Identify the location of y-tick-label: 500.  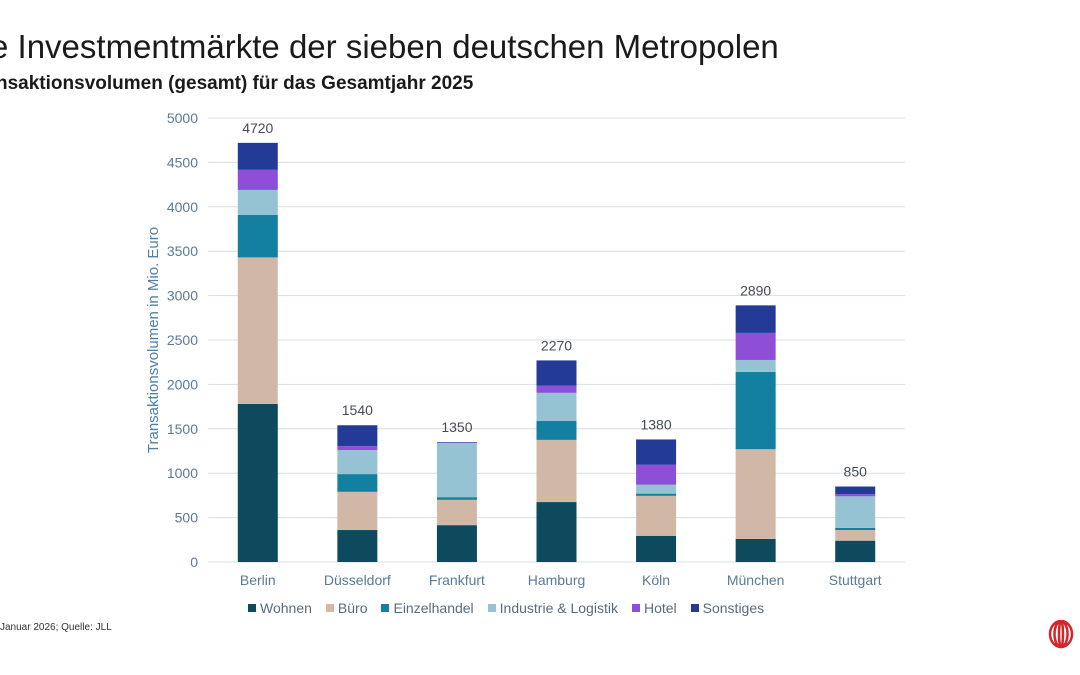
(187, 518).